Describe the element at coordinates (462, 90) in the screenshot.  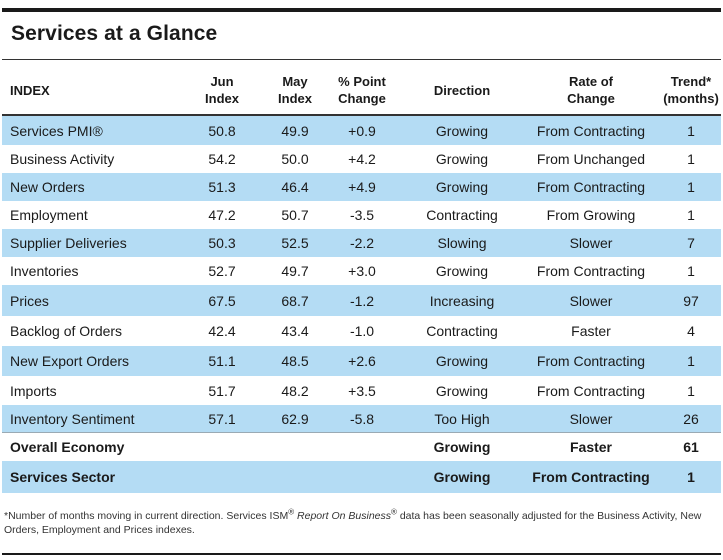
I see `header-direction: Direction` at that location.